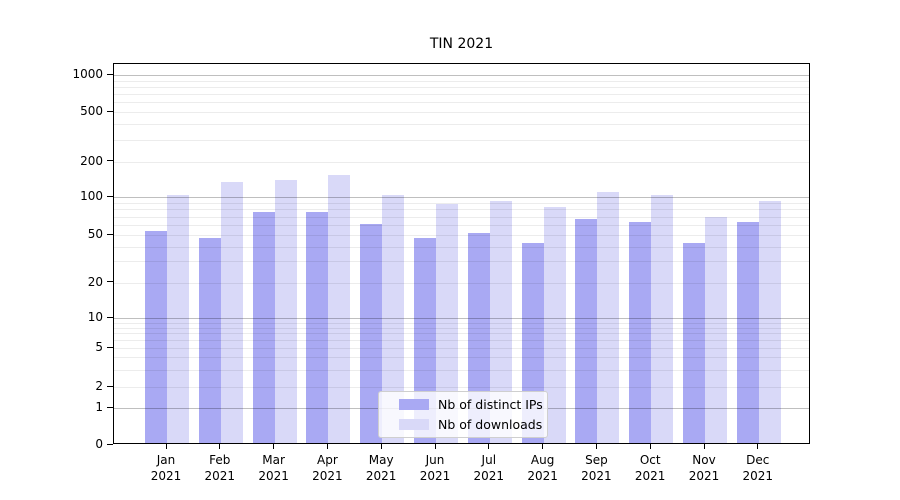  I want to click on y-tick-label-50: 50, so click(95, 234).